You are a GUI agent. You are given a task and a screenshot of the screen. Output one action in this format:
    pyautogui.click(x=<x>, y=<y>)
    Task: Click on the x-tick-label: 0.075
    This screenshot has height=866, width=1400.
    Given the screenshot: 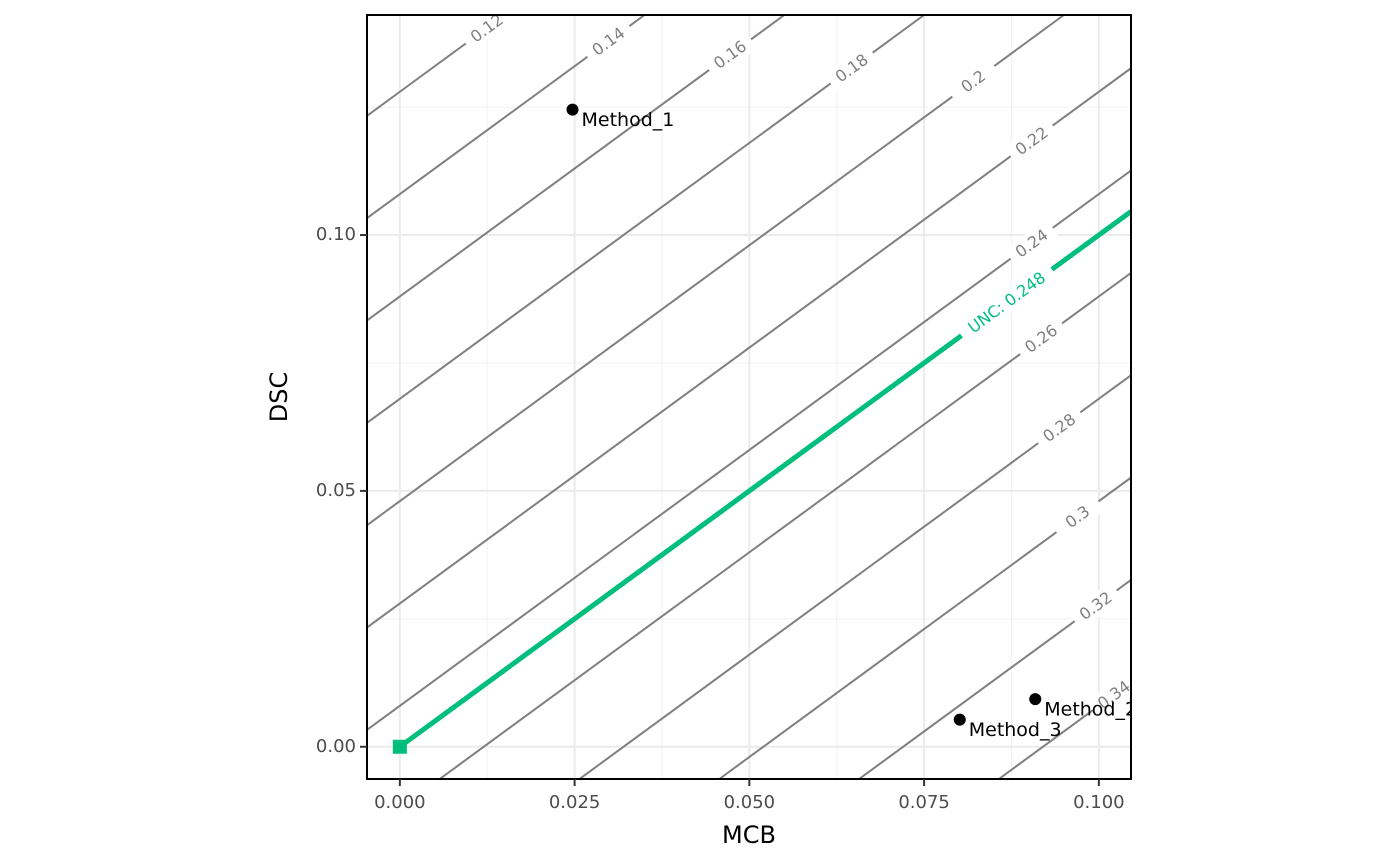 What is the action you would take?
    pyautogui.click(x=924, y=802)
    